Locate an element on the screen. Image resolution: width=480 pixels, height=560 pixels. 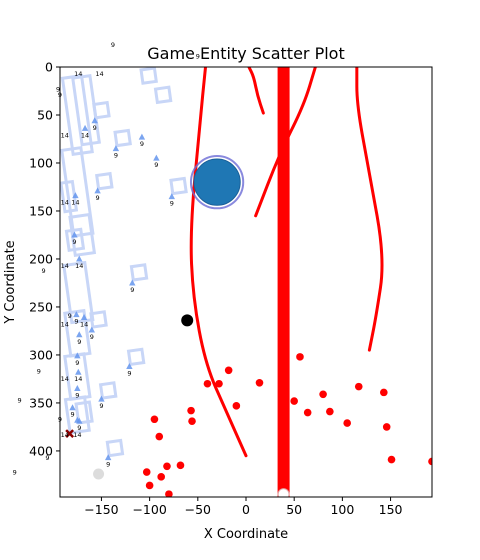
vertical-wall is located at coordinates (283, 282).